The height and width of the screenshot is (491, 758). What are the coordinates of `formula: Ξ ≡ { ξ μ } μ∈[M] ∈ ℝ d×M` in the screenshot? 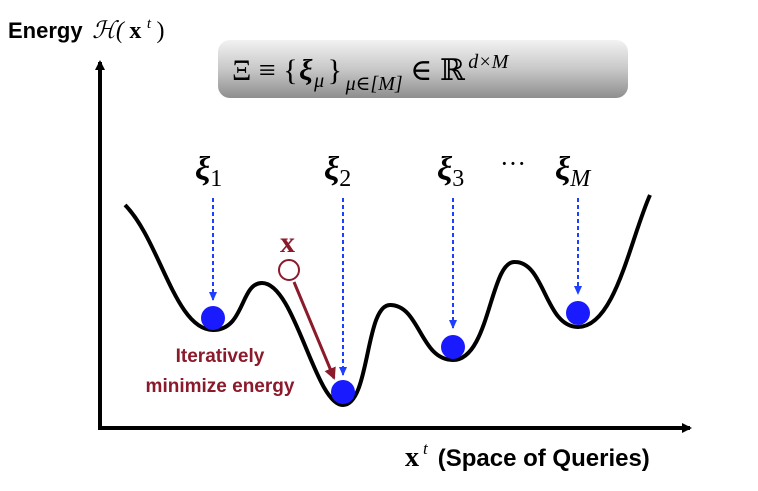 It's located at (371, 74).